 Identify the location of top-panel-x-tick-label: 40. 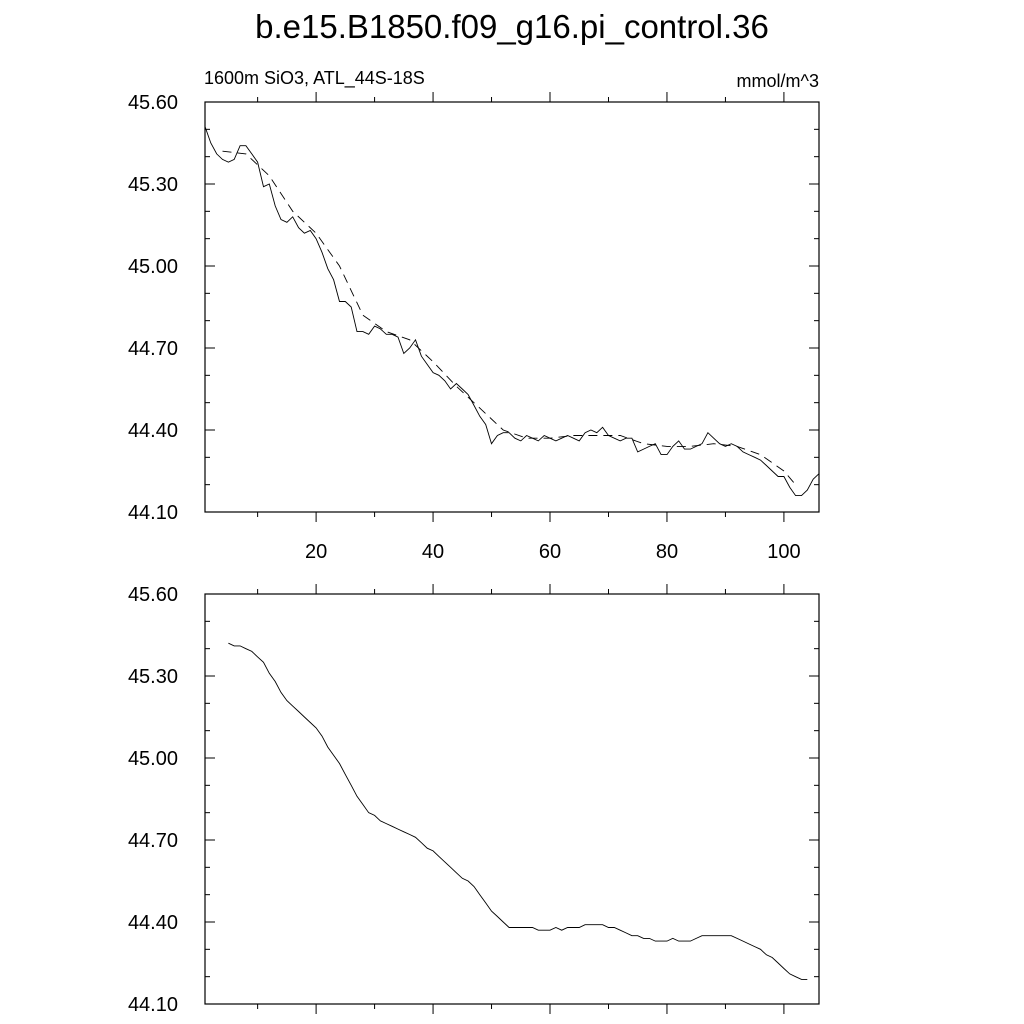
(433, 552).